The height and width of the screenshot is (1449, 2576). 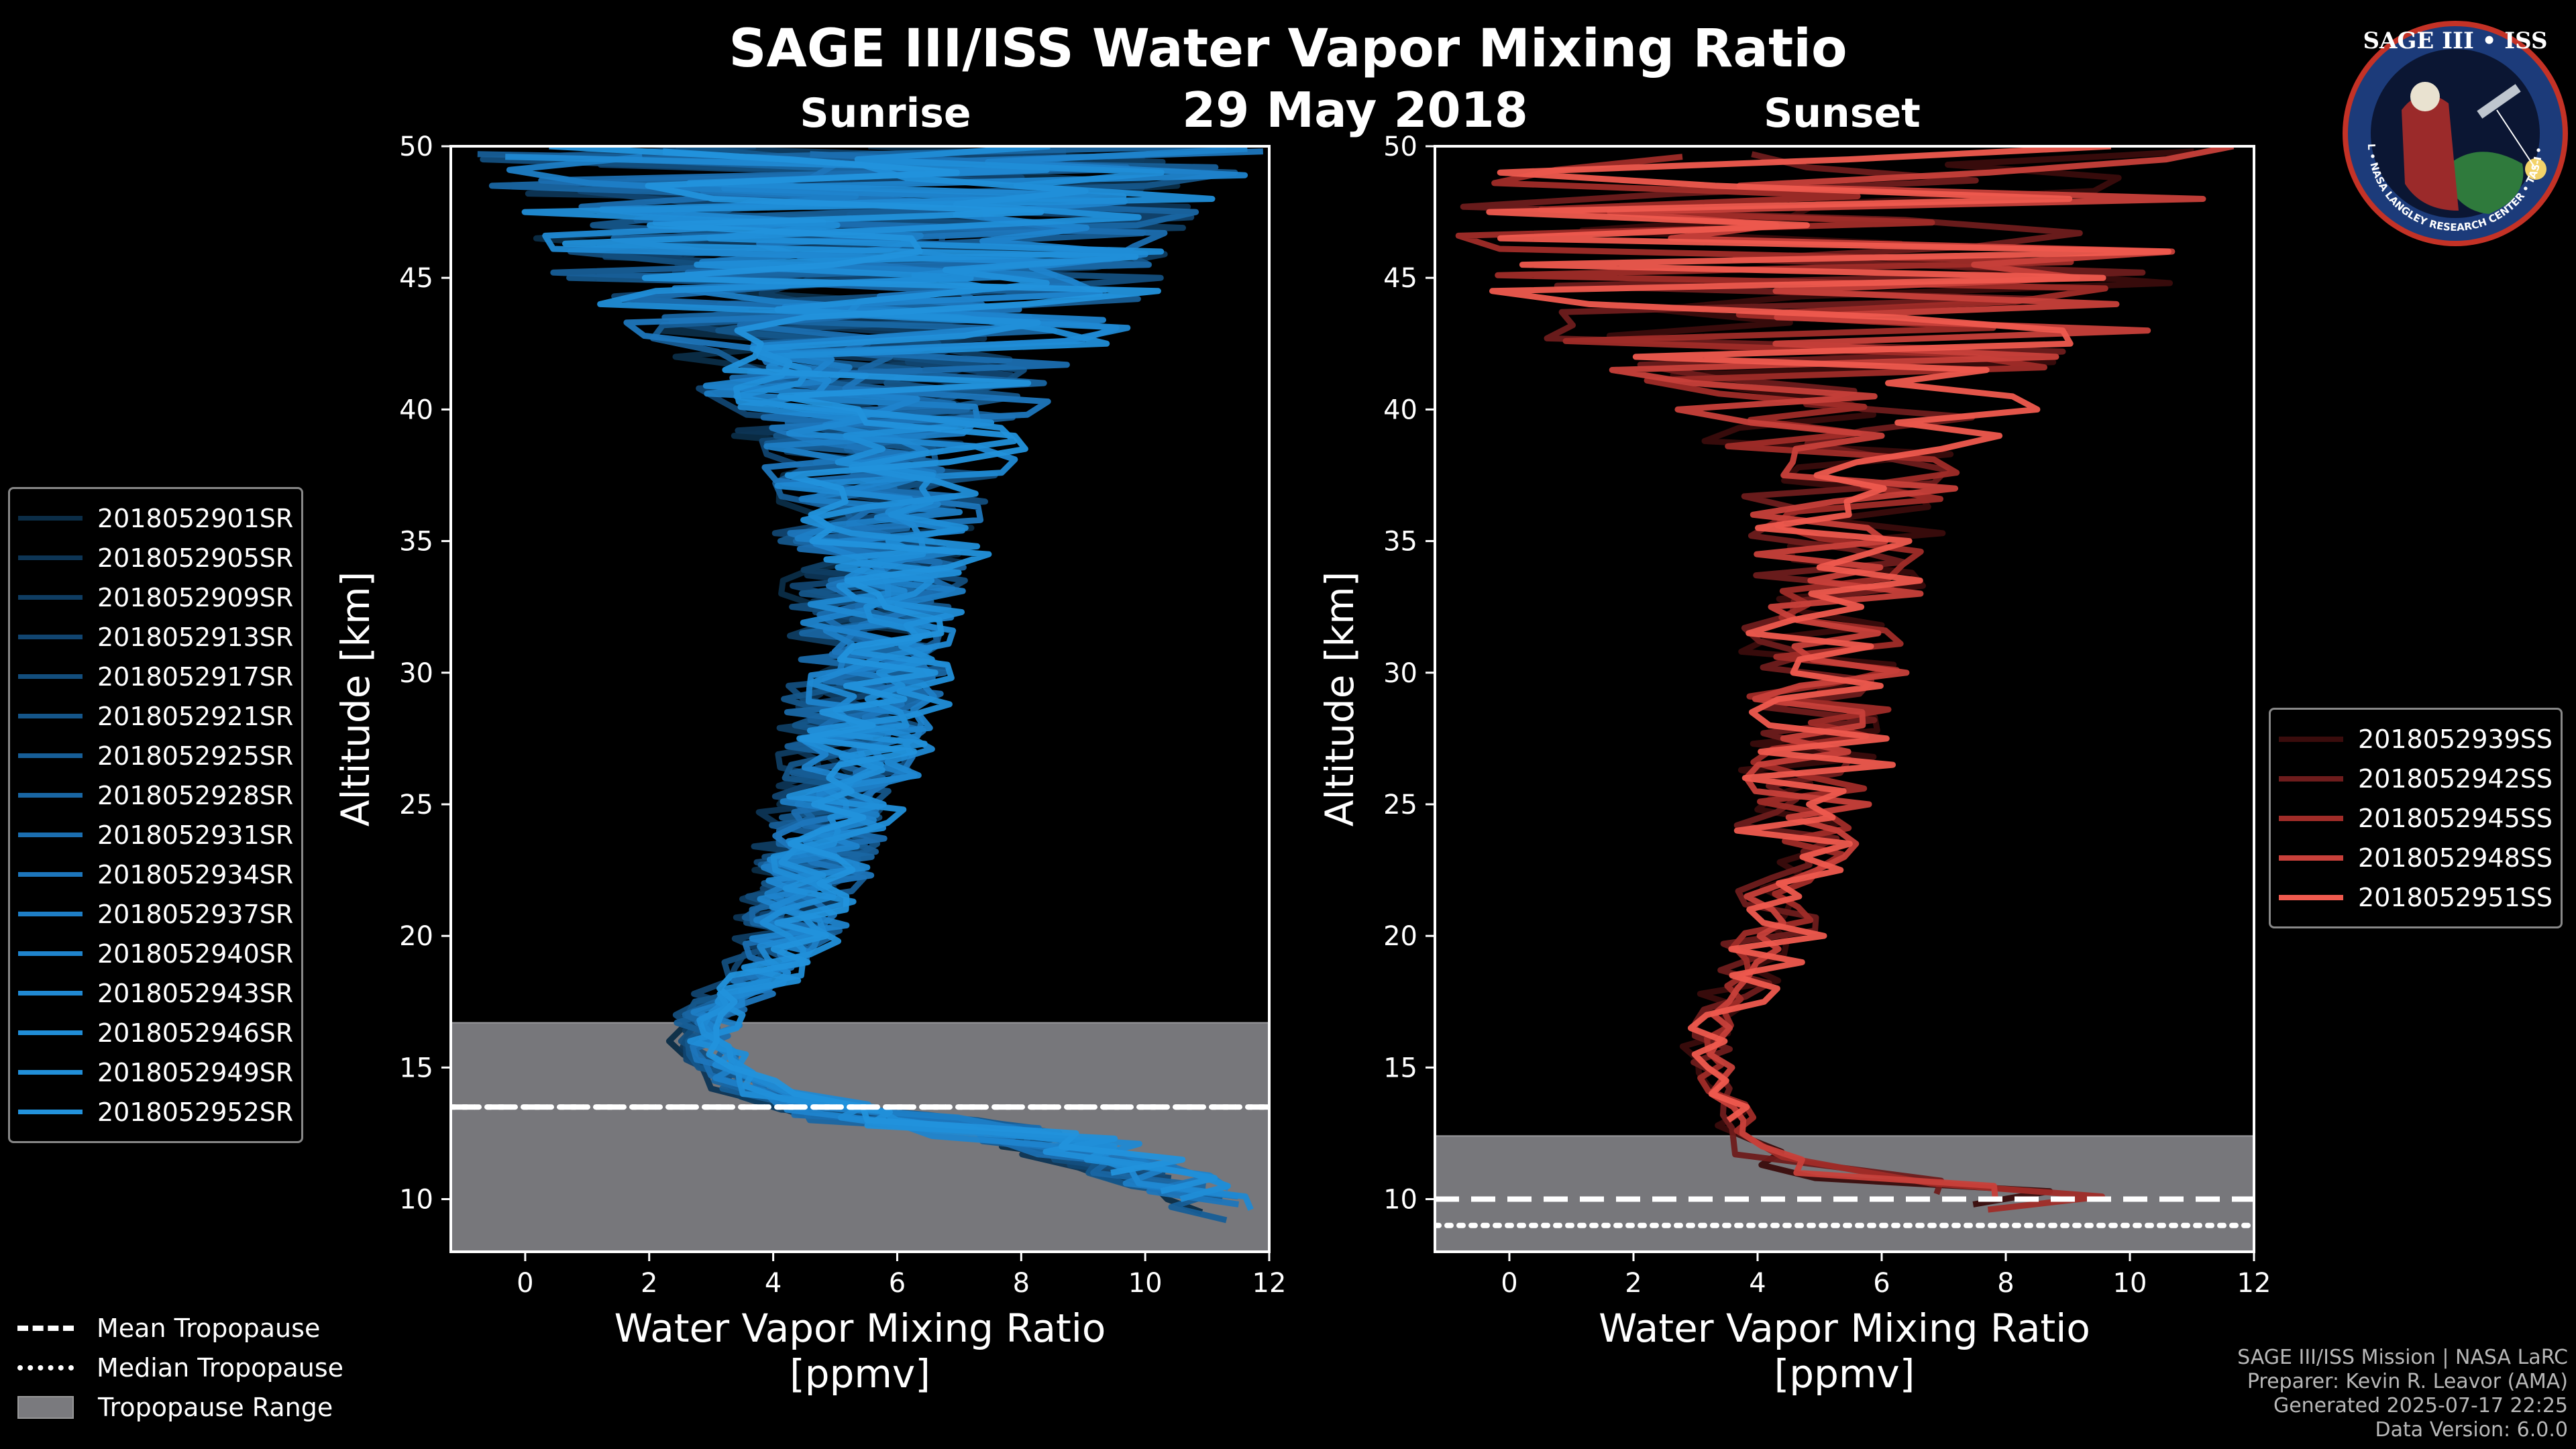 What do you see at coordinates (416, 409) in the screenshot?
I see `y-tick-label: 40` at bounding box center [416, 409].